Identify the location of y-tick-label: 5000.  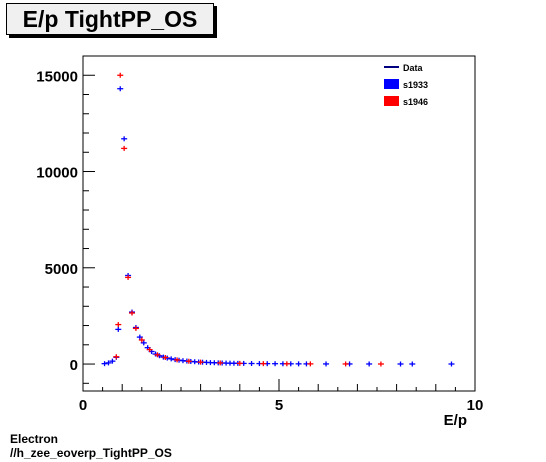
(61, 269).